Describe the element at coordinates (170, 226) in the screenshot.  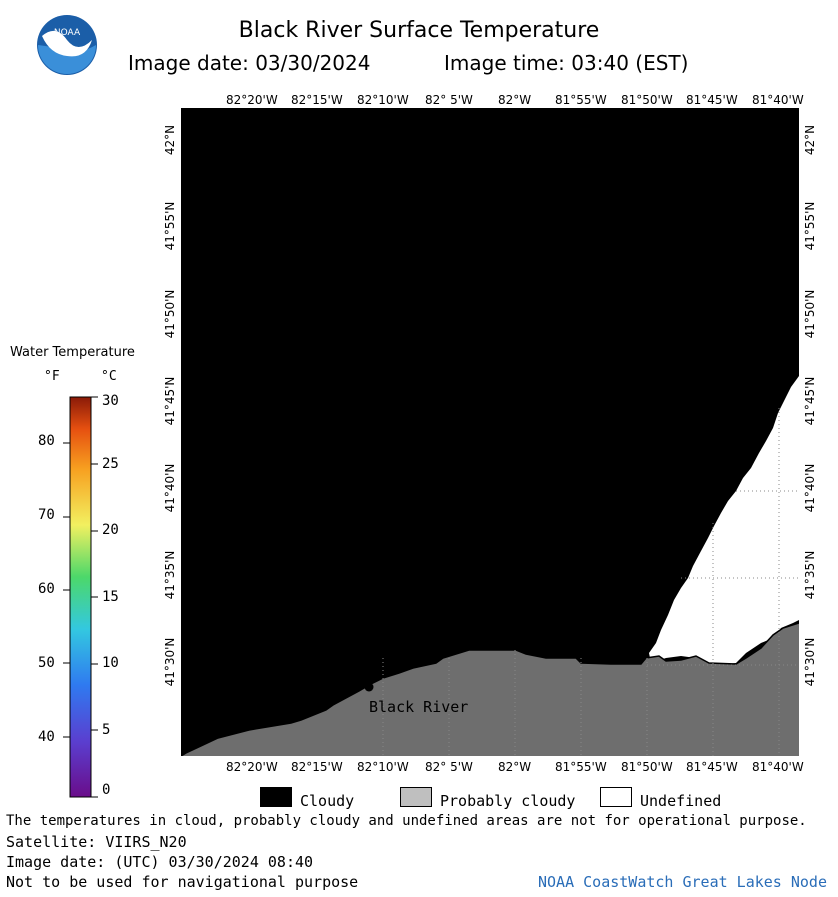
I see `lat-label-left: 41°55'N` at that location.